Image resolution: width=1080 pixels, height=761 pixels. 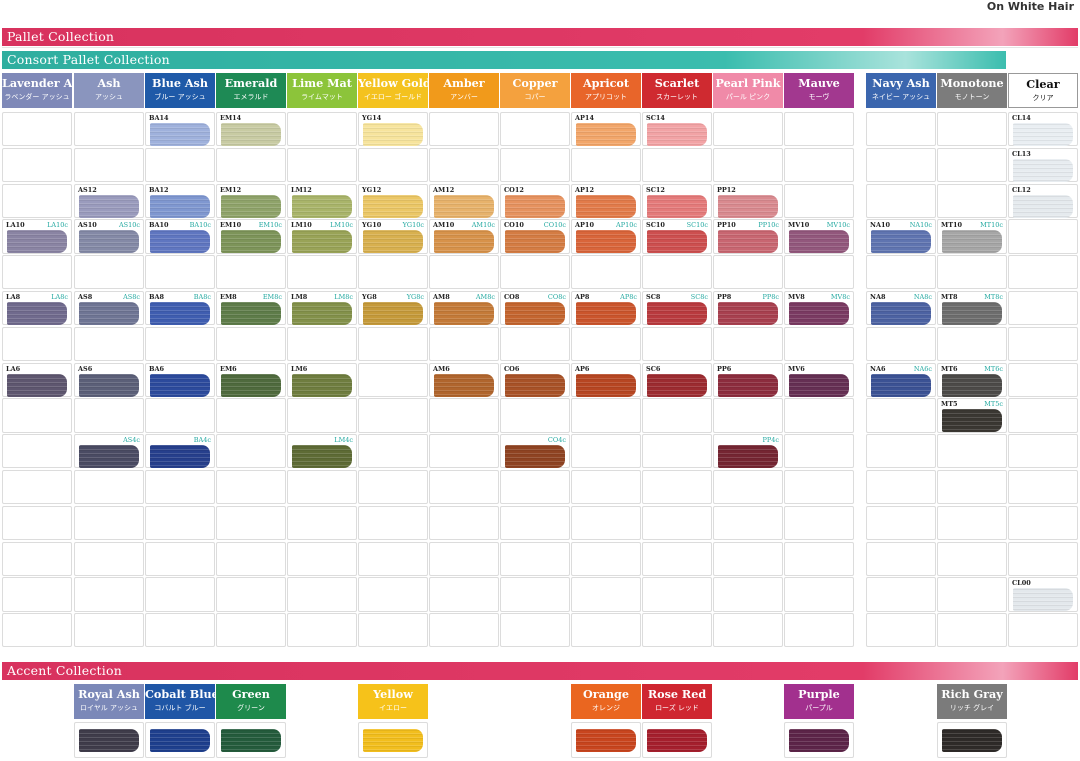 What do you see at coordinates (748, 200) in the screenshot?
I see `swatch-cell: PP12` at bounding box center [748, 200].